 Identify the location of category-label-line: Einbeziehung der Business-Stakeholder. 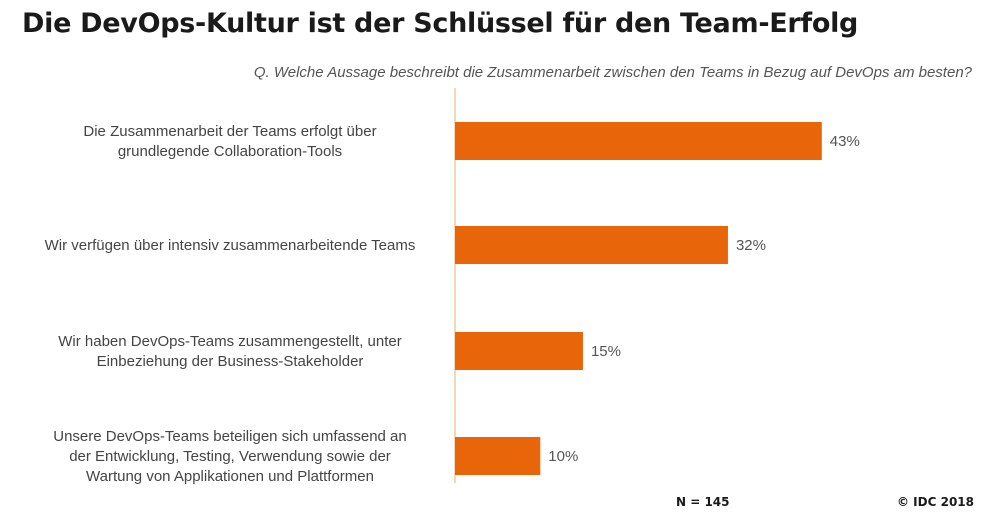
(230, 361).